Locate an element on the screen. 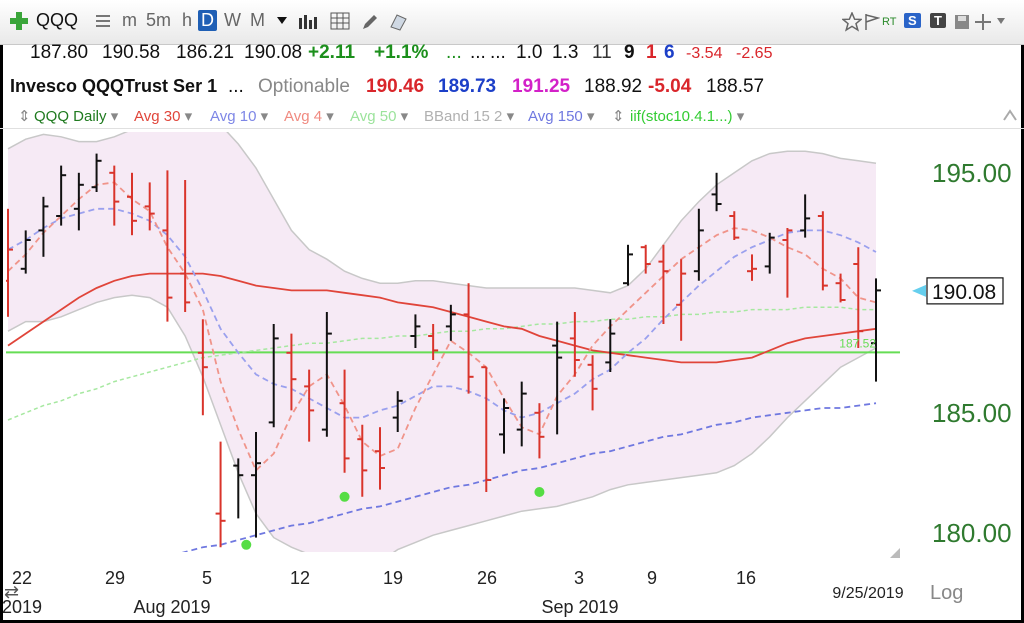 The image size is (1024, 623). refresh-icon: ⇄ is located at coordinates (11, 592).